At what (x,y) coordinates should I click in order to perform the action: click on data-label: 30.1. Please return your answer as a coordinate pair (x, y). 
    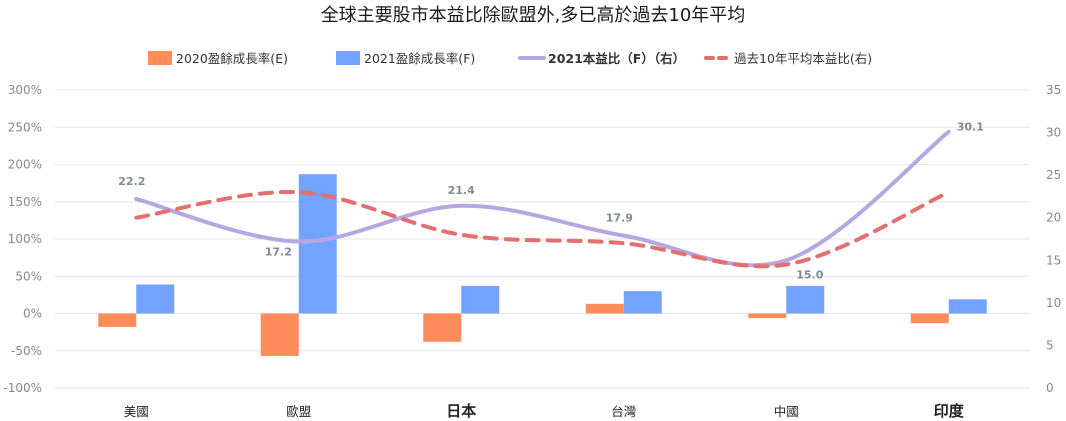
    Looking at the image, I should click on (970, 127).